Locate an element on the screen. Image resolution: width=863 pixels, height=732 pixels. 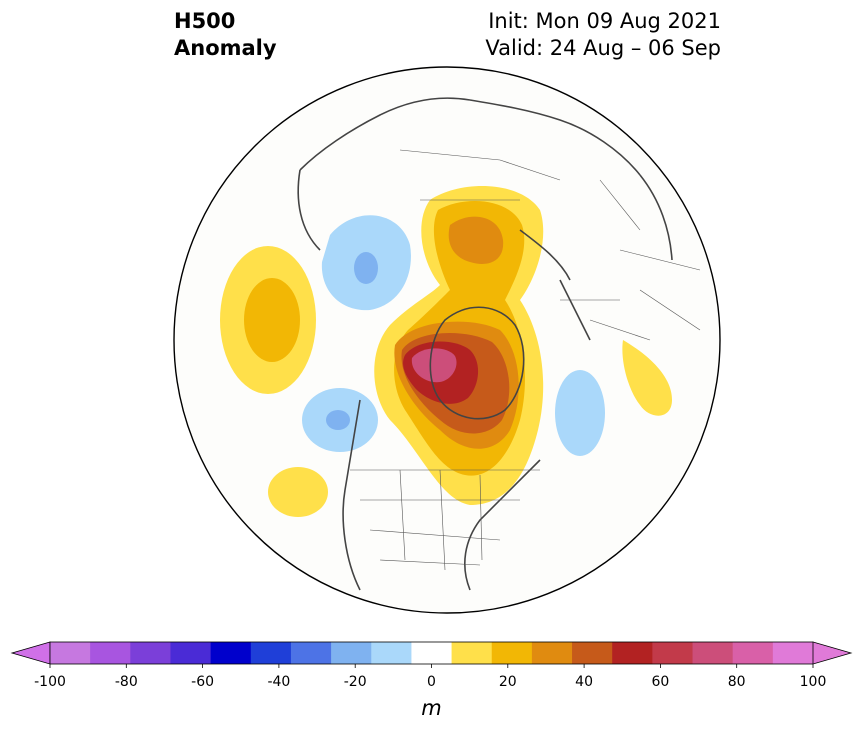
anomaly-pos-north-pacific-core is located at coordinates (272, 320).